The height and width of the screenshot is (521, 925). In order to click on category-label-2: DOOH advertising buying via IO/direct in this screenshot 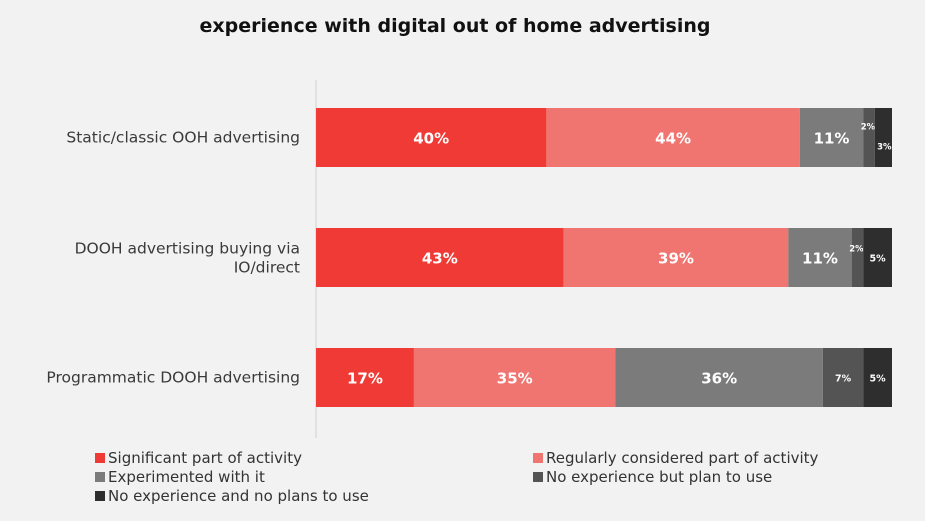, I will do `click(187, 258)`.